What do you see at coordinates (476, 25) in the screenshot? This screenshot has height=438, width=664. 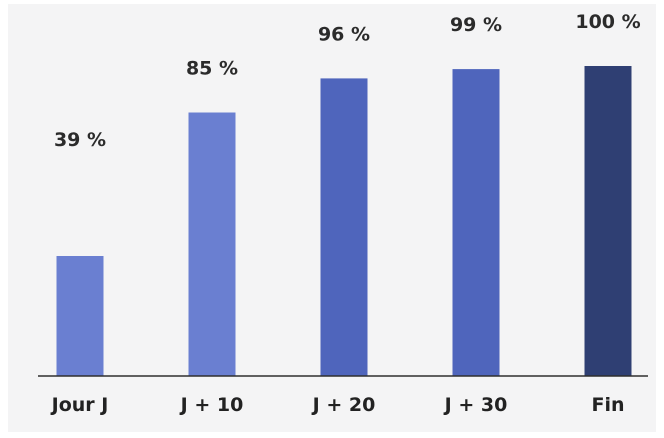 I see `value-label: 99 %` at bounding box center [476, 25].